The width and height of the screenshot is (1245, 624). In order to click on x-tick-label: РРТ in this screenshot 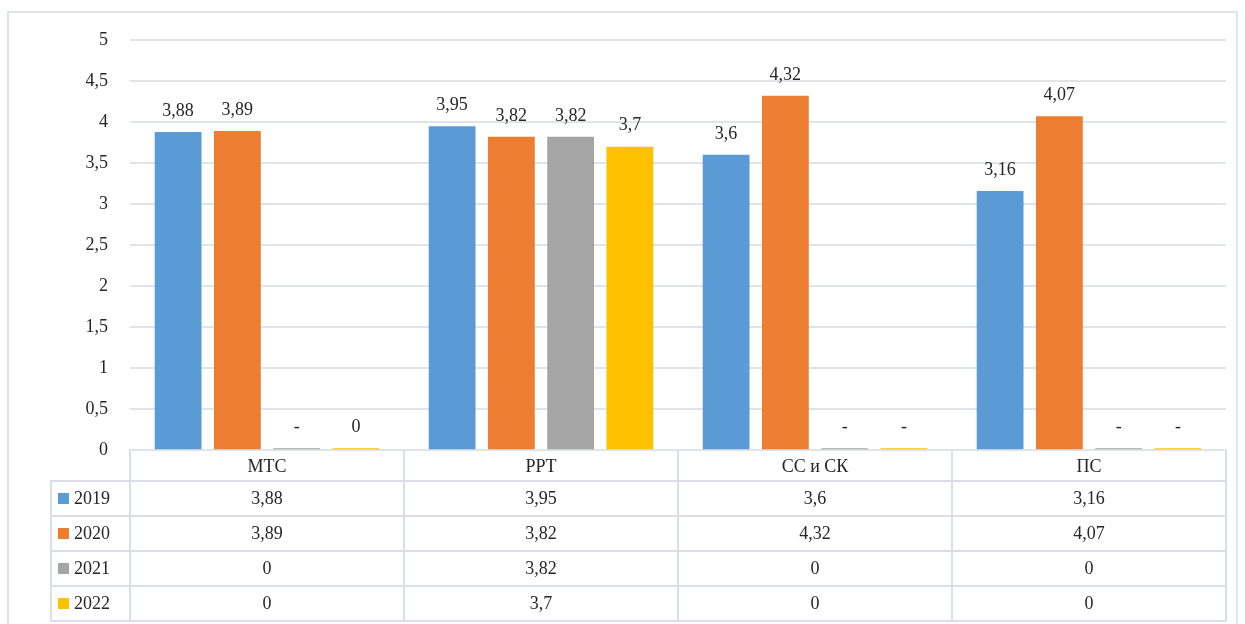, I will do `click(541, 465)`.